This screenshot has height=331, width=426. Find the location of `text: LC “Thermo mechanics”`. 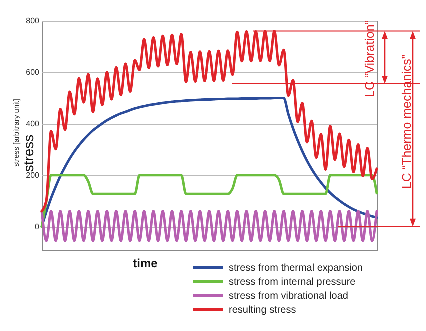

text: LC “Thermo mechanics” is located at coordinates (407, 122).